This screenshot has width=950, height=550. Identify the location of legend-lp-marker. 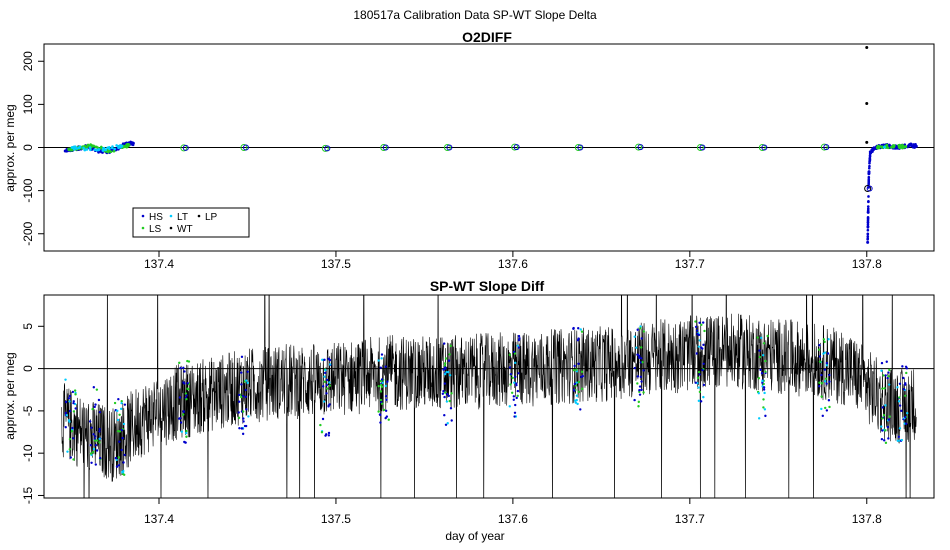
(199, 216).